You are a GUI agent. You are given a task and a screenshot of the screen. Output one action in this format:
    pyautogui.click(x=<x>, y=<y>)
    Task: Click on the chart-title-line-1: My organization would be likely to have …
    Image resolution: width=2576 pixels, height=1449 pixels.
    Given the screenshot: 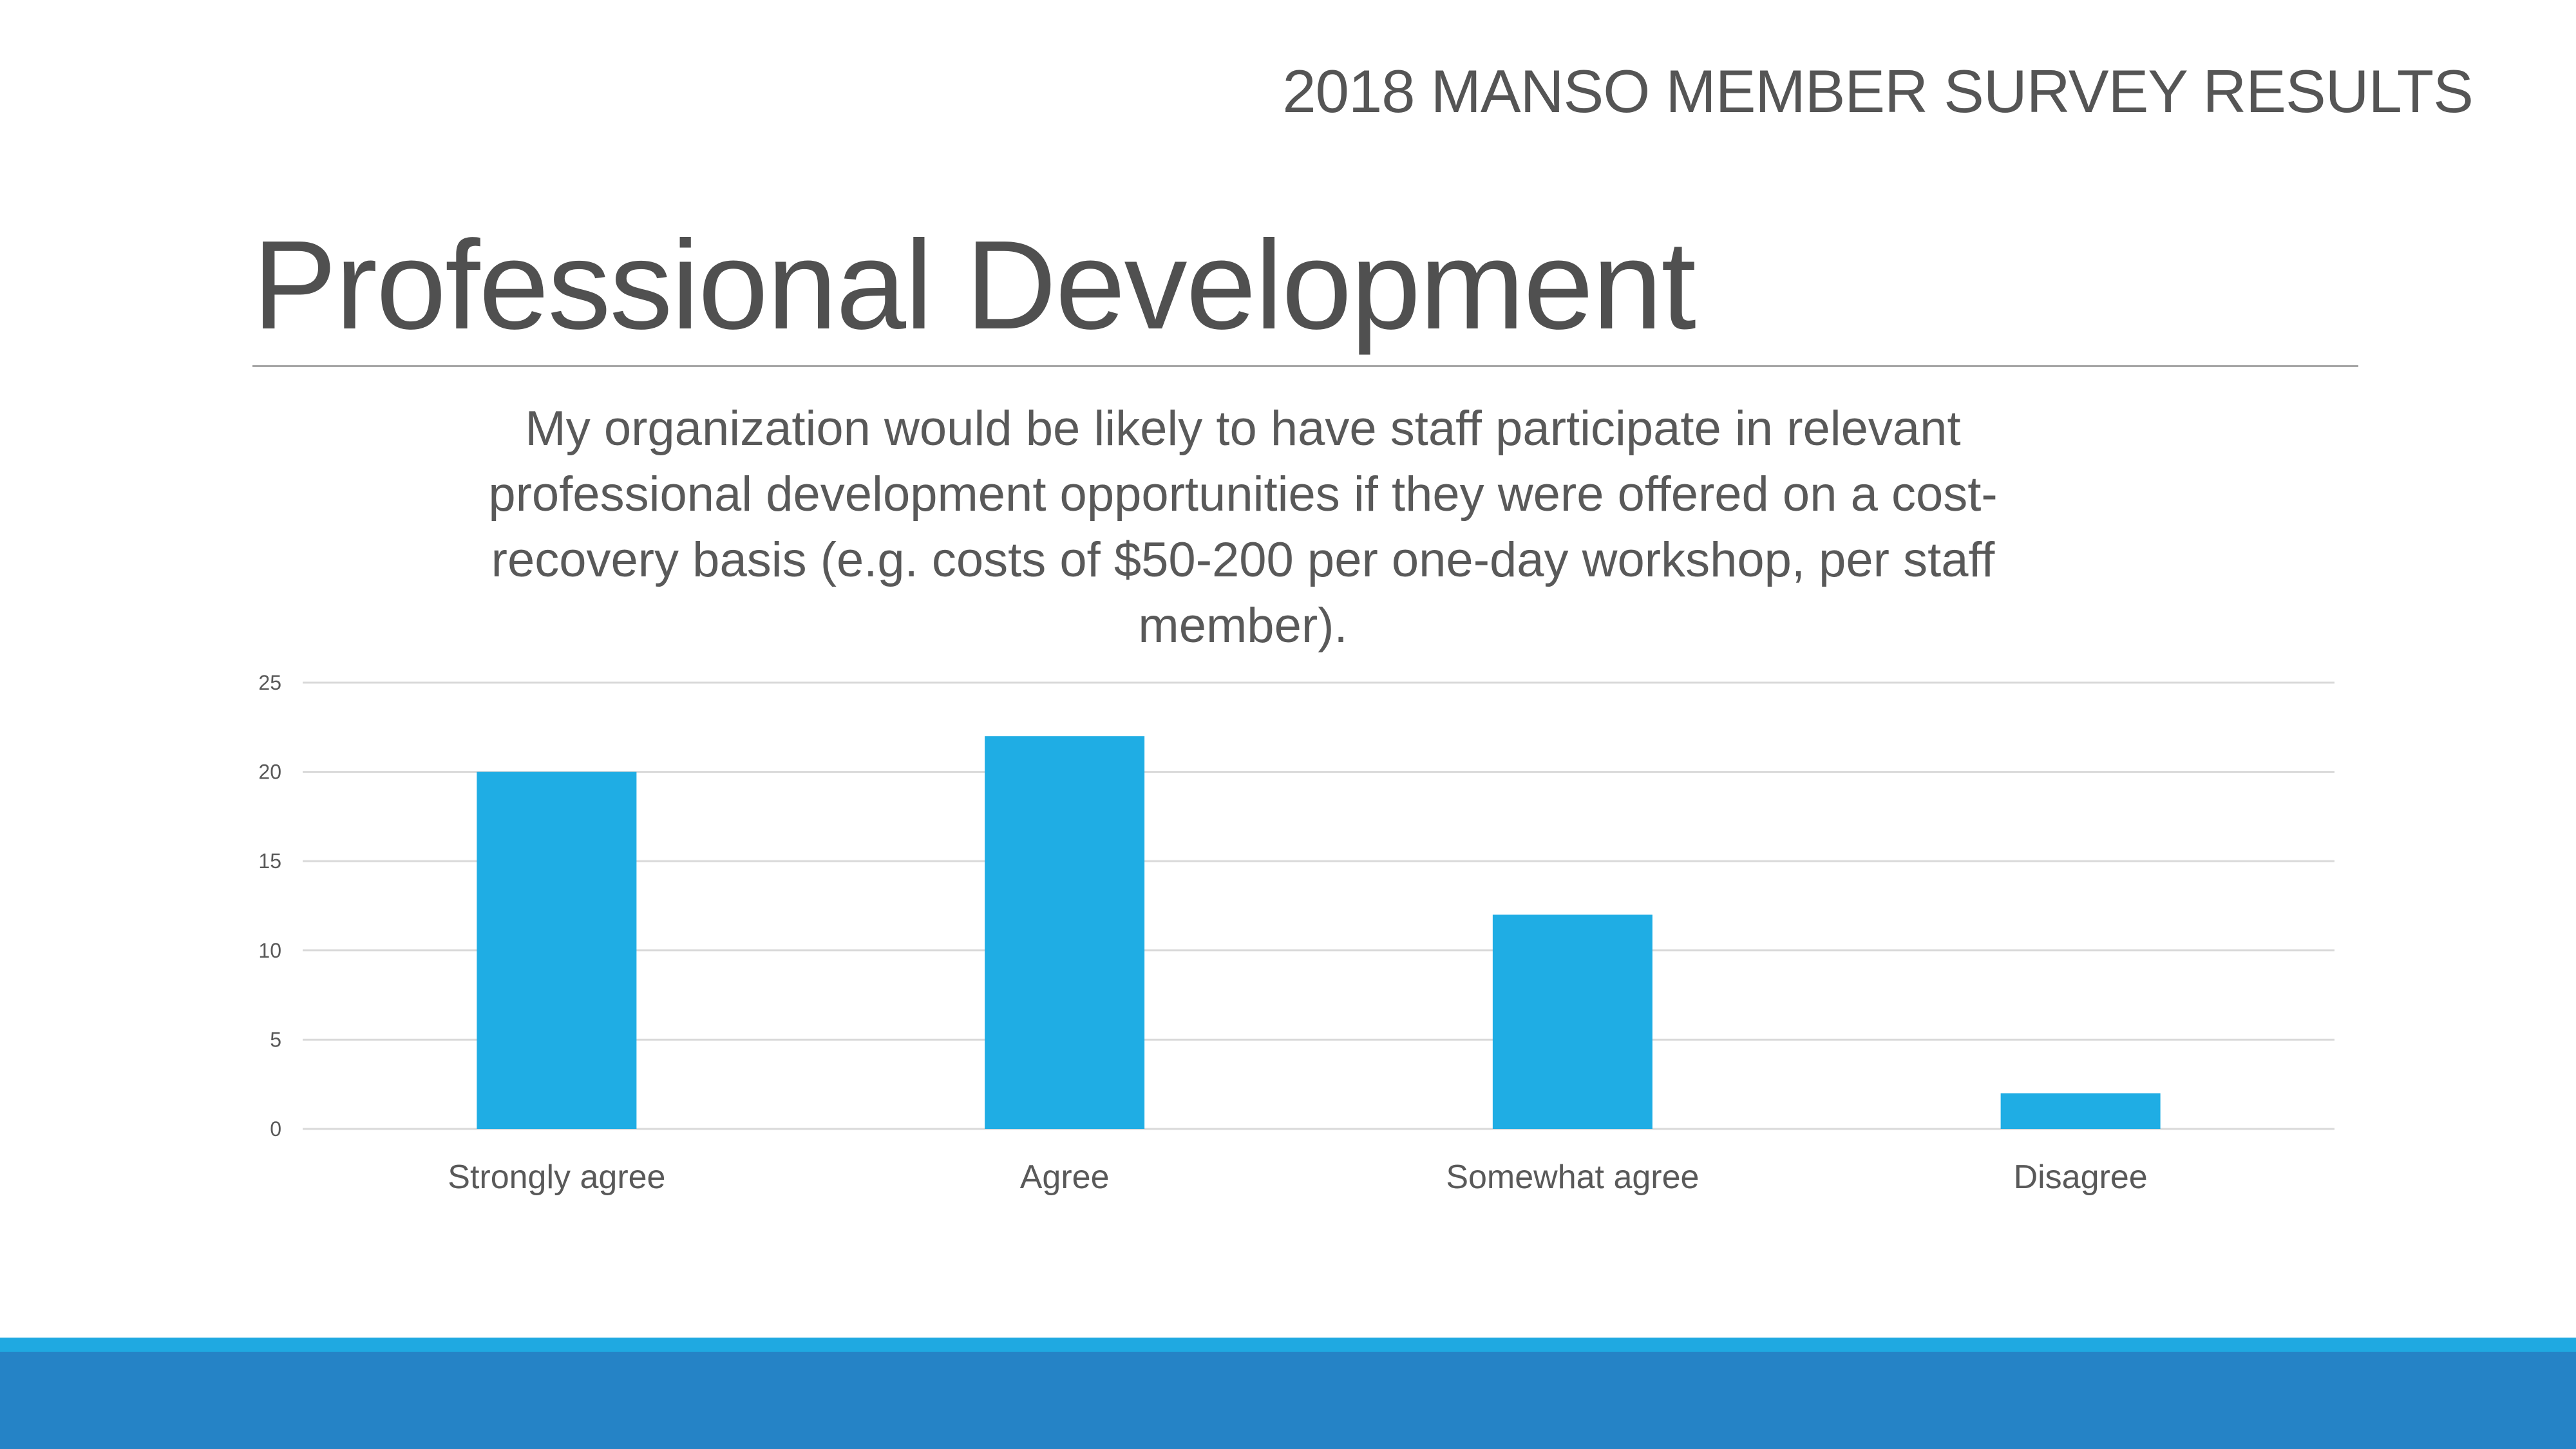 What is the action you would take?
    pyautogui.click(x=1243, y=429)
    